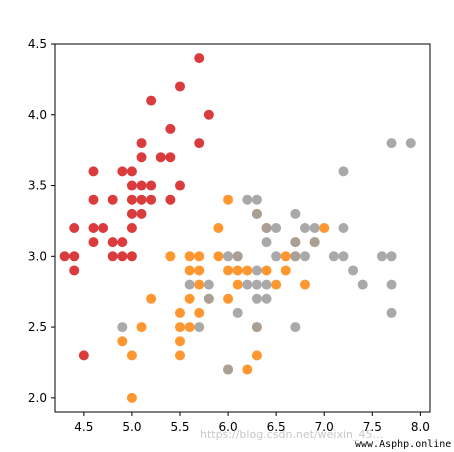 Image resolution: width=454 pixels, height=452 pixels. Describe the element at coordinates (372, 427) in the screenshot. I see `x-tick-label: 7.5` at that location.